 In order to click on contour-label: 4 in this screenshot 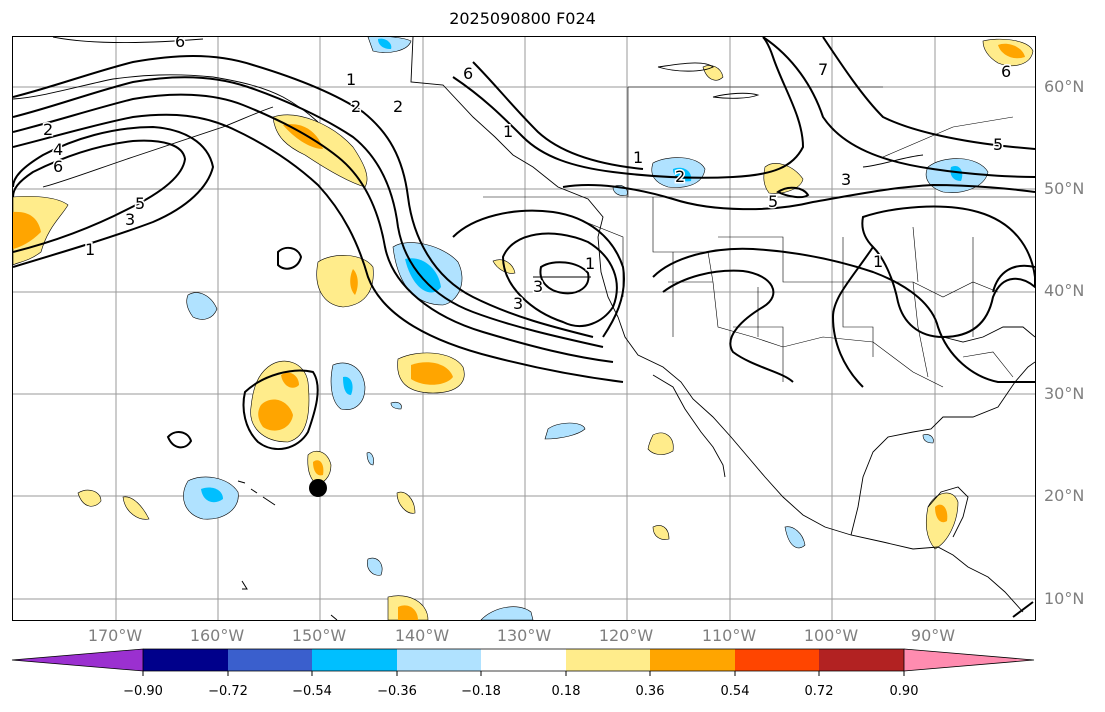, I will do `click(58, 149)`.